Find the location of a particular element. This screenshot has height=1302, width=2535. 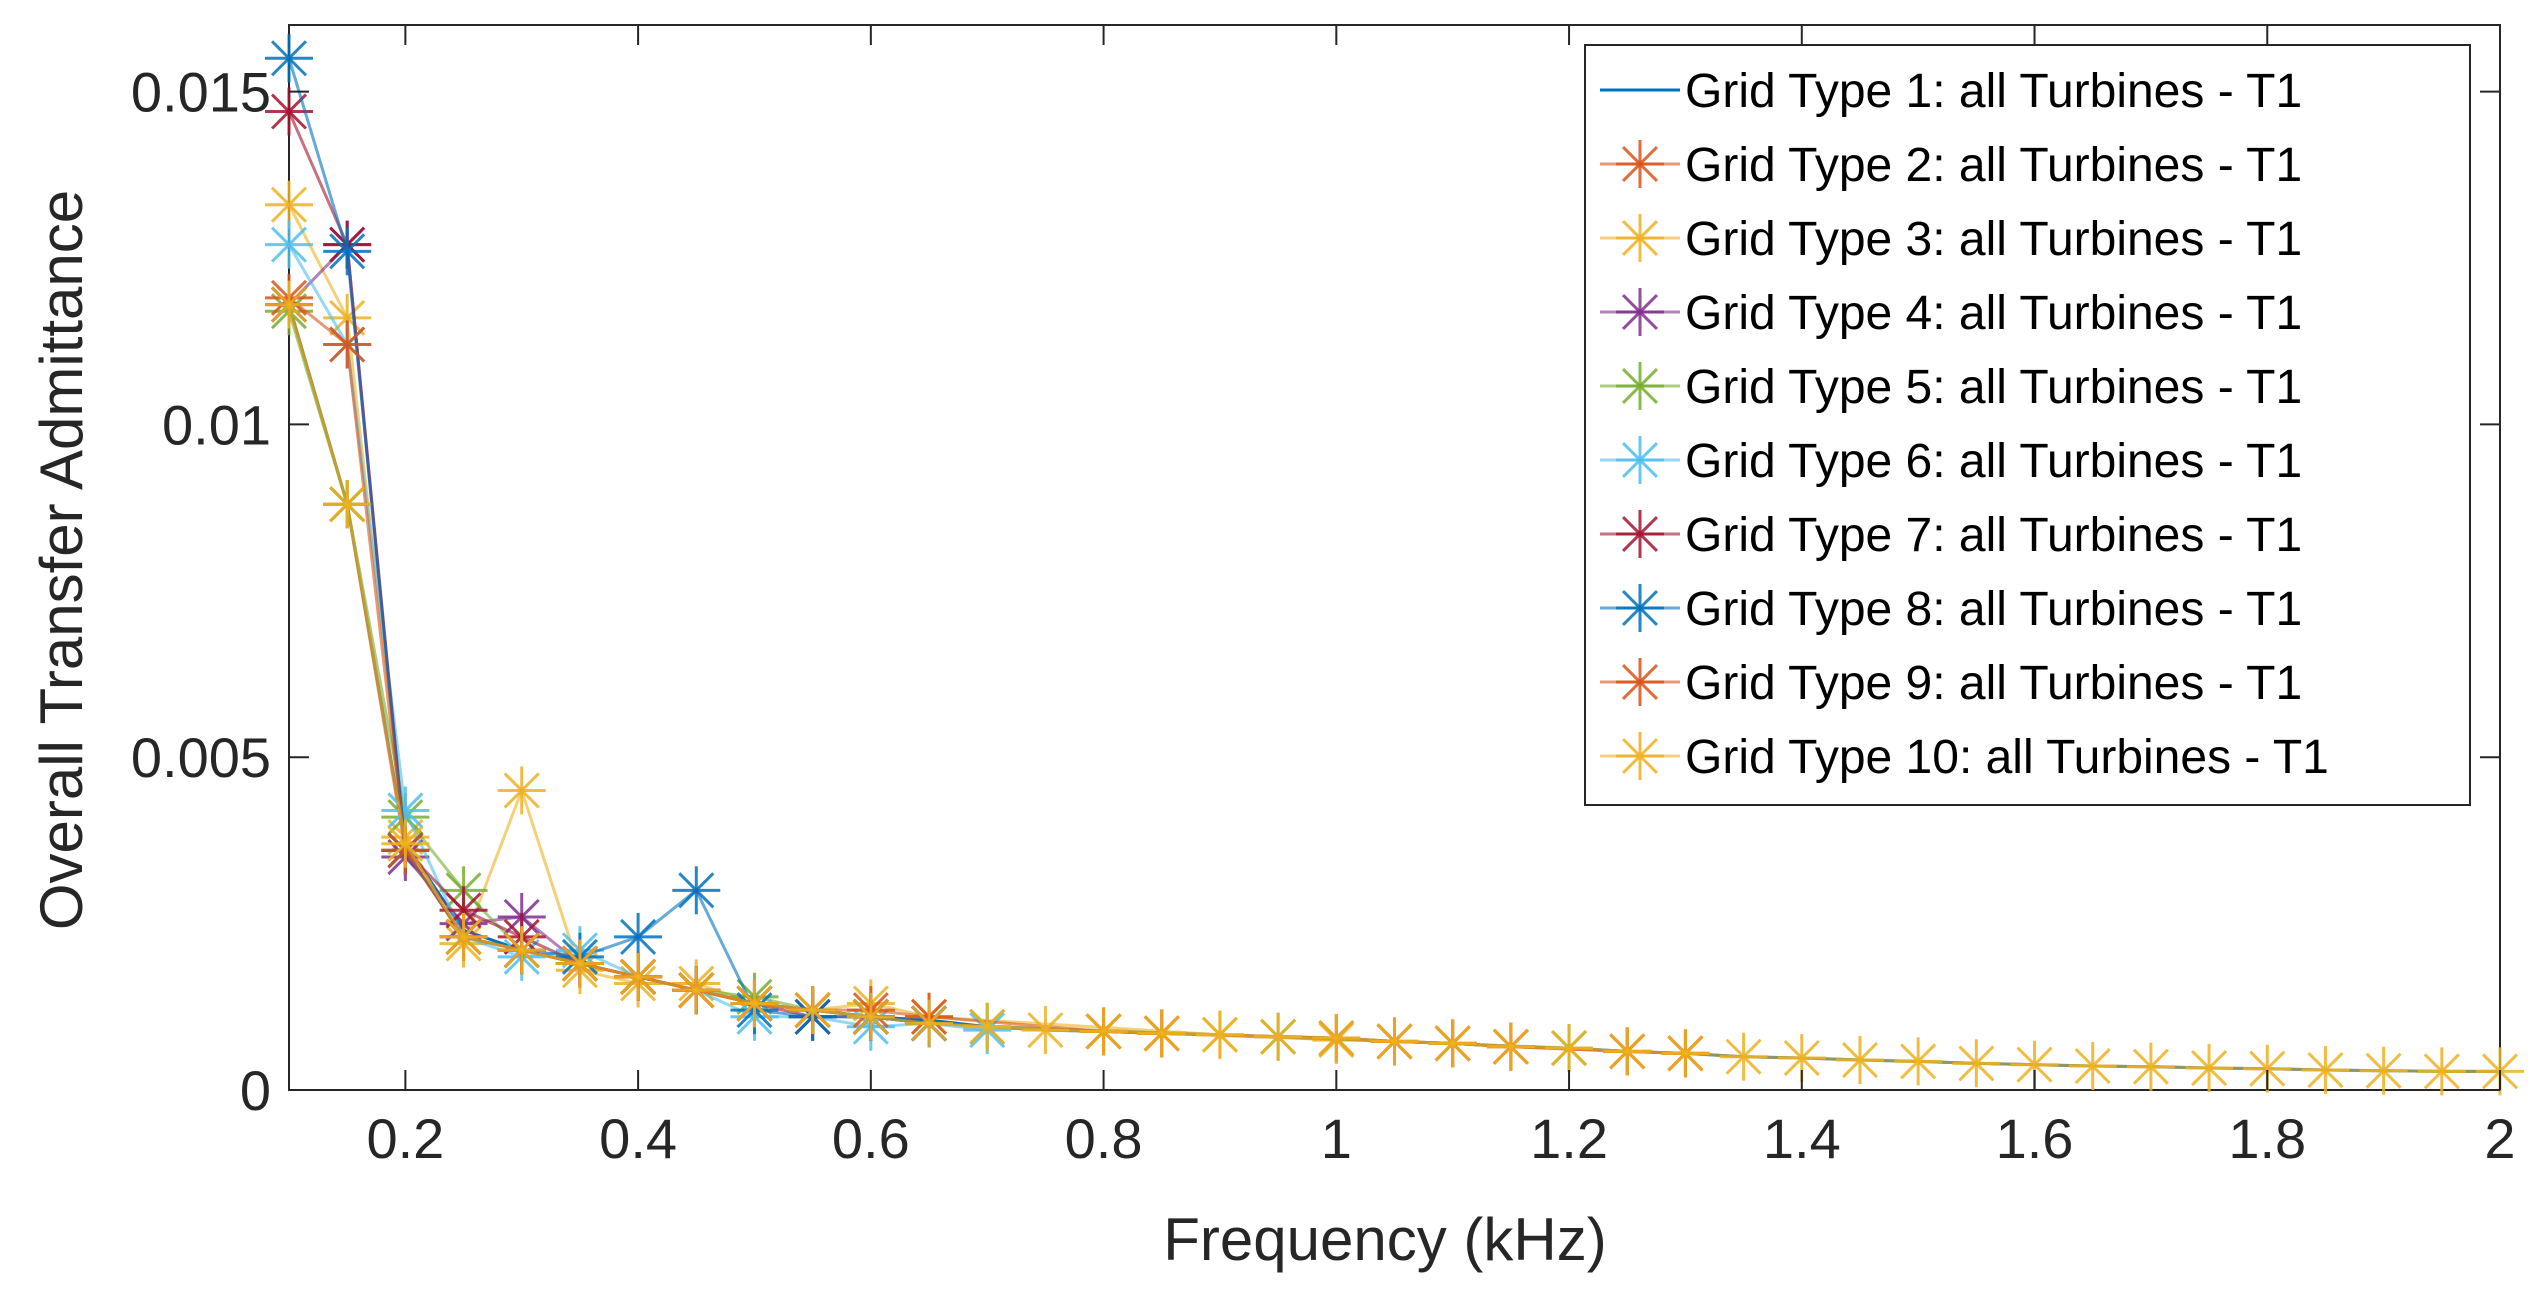

legend-label: Grid Type 7: all Turbines - T1 is located at coordinates (1993, 535).